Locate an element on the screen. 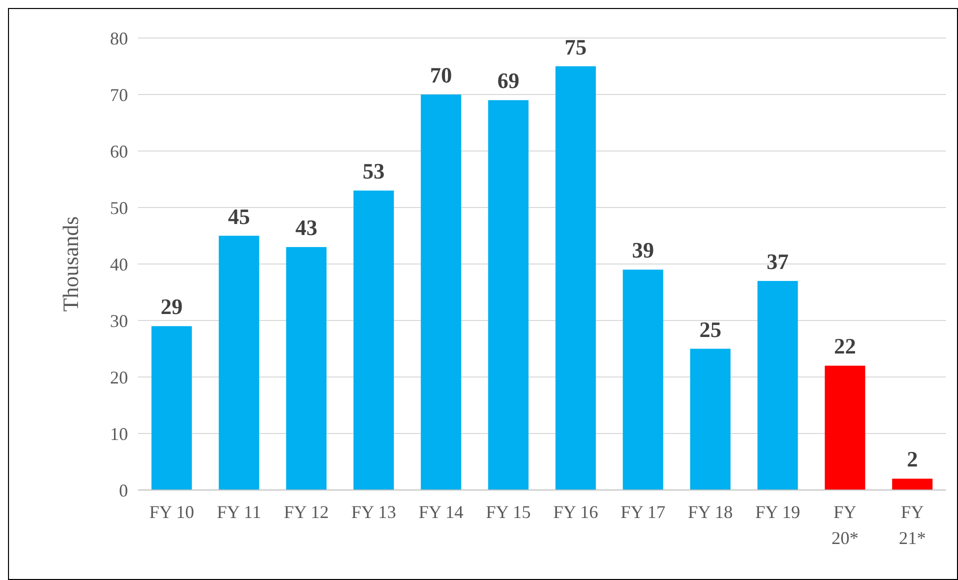 The width and height of the screenshot is (958, 580). x-tick-label: FY 17 is located at coordinates (643, 512).